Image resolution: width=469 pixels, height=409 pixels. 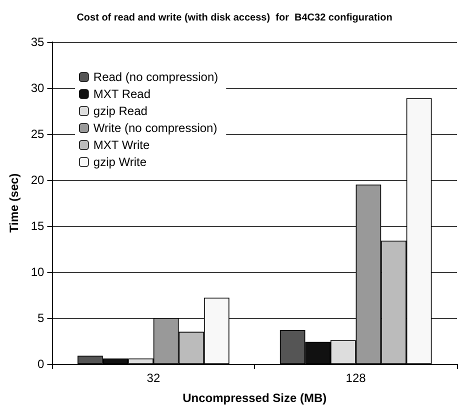 I want to click on y-tick-label: 15, so click(x=37, y=226).